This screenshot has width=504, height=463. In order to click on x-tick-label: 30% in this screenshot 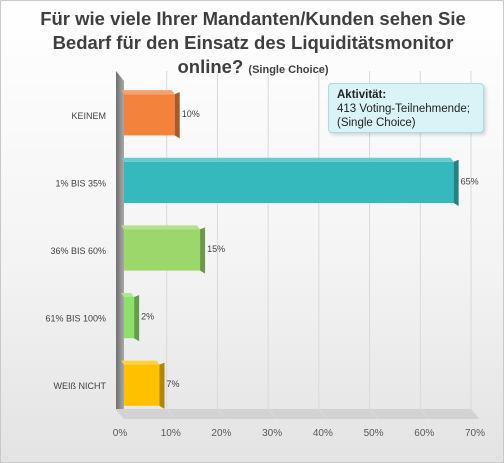, I will do `click(272, 433)`.